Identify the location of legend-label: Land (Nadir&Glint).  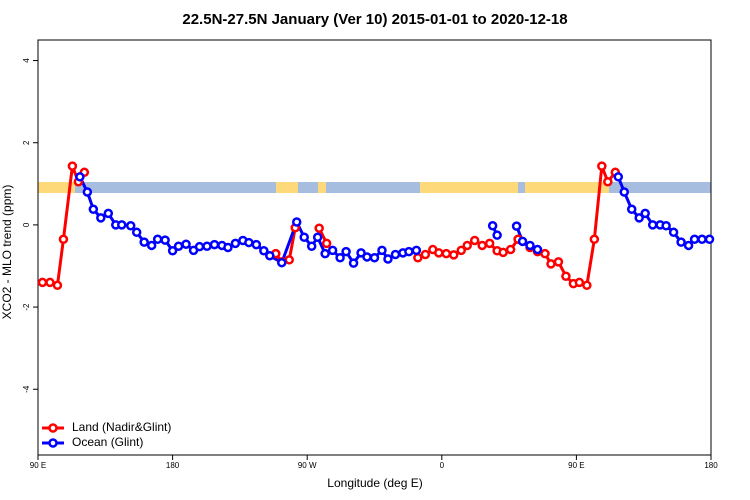
(121, 427).